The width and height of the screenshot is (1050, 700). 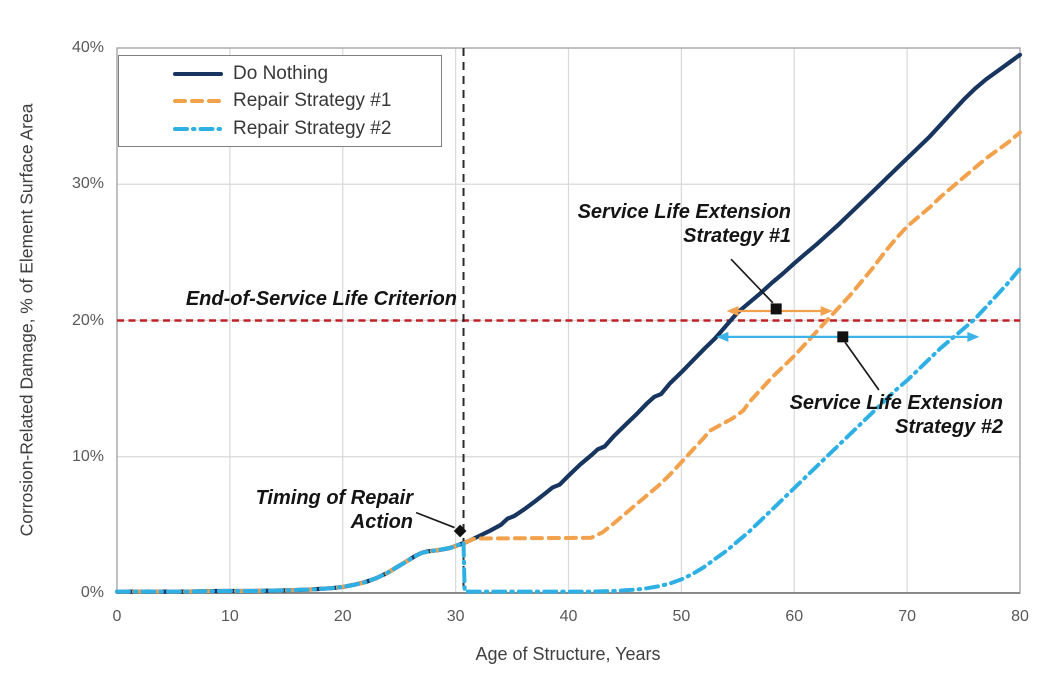 What do you see at coordinates (381, 522) in the screenshot?
I see `annotation-text: Action` at bounding box center [381, 522].